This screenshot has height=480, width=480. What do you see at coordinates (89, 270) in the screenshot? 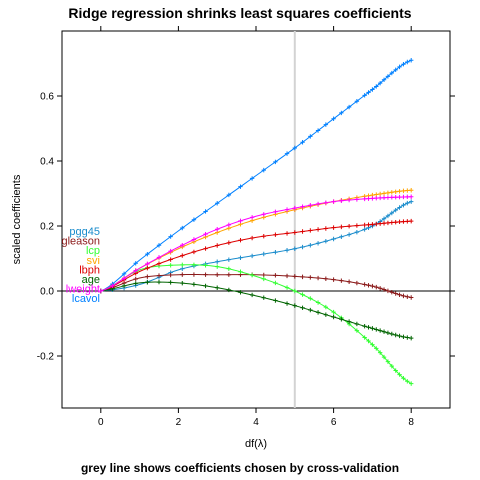
I see `series-label-lbph: lbph` at bounding box center [89, 270].